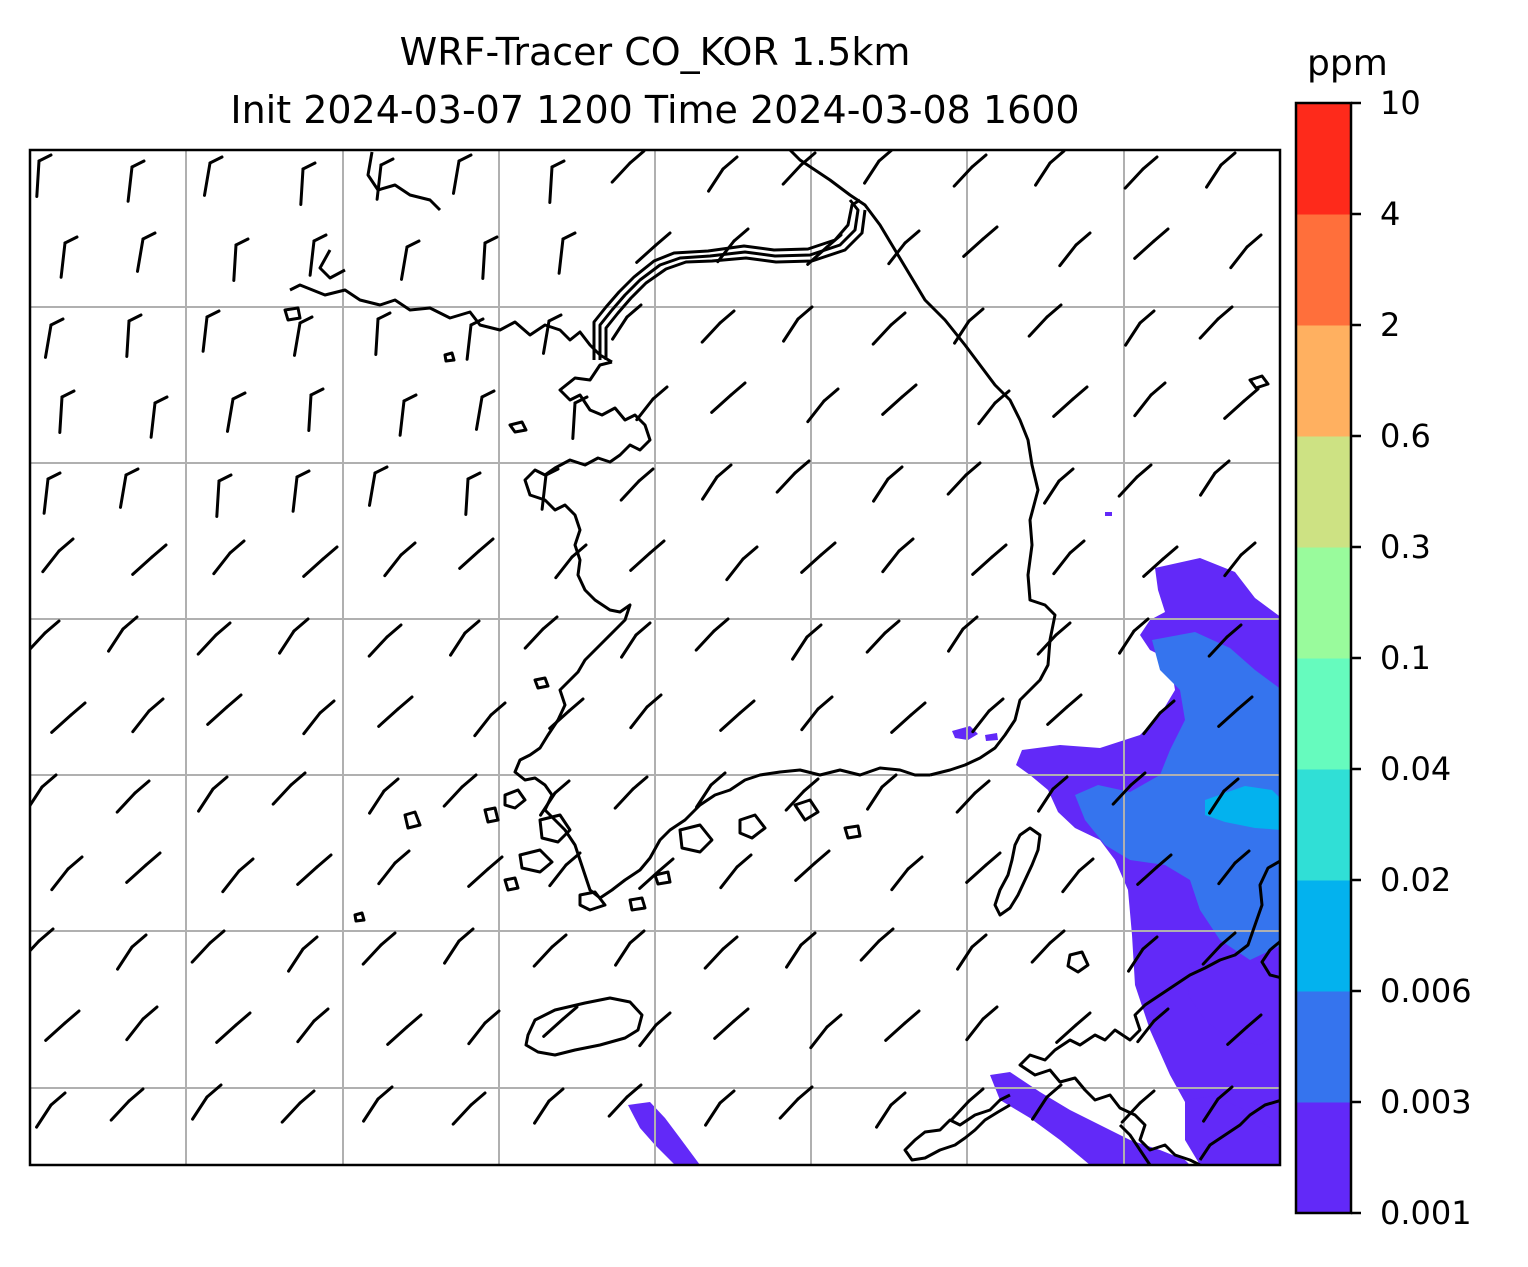  I want to click on colorbar-segment, so click(1323, 714).